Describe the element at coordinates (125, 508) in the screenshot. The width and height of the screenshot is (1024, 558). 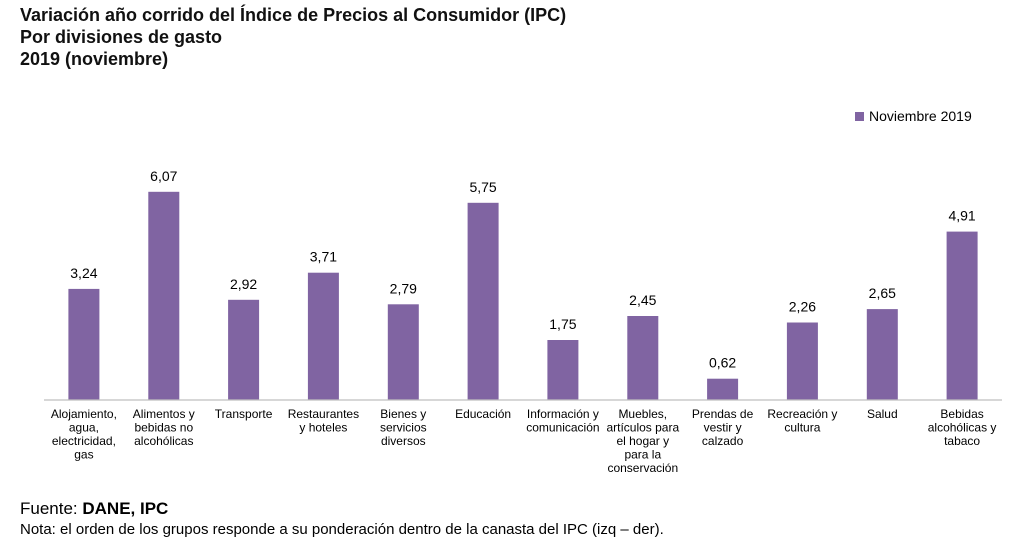
I see `source-name: DANE, IPC` at that location.